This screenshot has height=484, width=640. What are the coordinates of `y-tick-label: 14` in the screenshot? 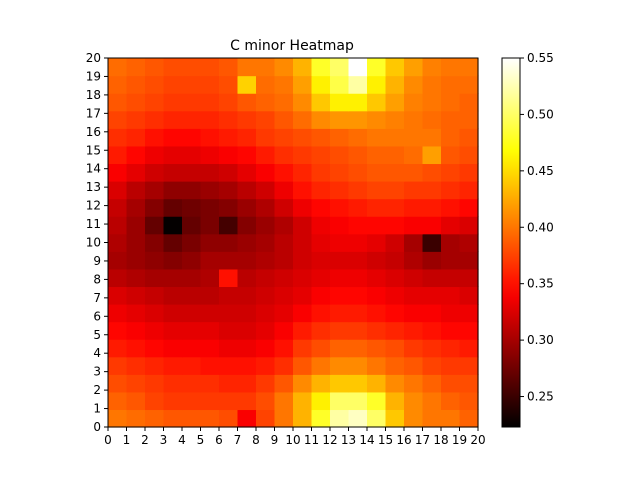 It's located at (93, 169).